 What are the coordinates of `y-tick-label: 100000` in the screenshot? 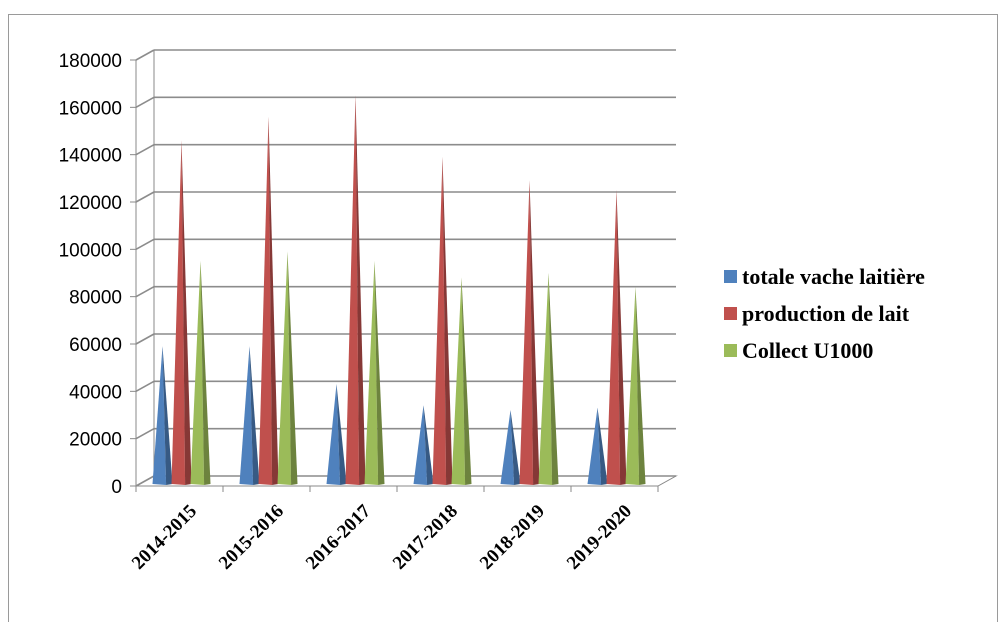 It's located at (90, 250).